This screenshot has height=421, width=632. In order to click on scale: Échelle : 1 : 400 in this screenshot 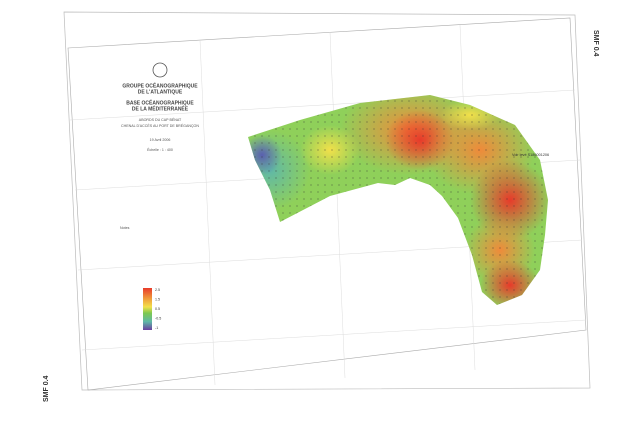, I will do `click(160, 149)`.